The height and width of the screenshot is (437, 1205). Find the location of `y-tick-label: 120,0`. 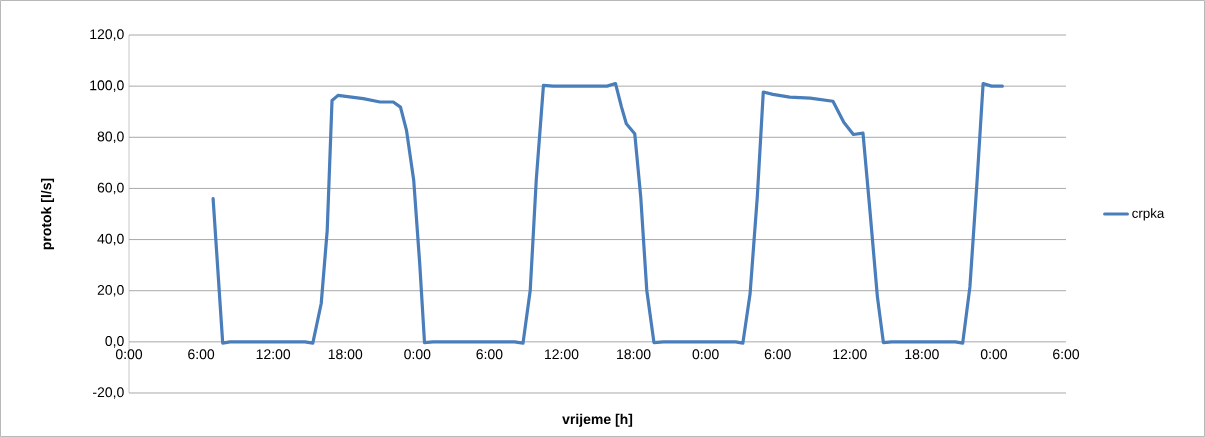

y-tick-label: 120,0 is located at coordinates (107, 35).